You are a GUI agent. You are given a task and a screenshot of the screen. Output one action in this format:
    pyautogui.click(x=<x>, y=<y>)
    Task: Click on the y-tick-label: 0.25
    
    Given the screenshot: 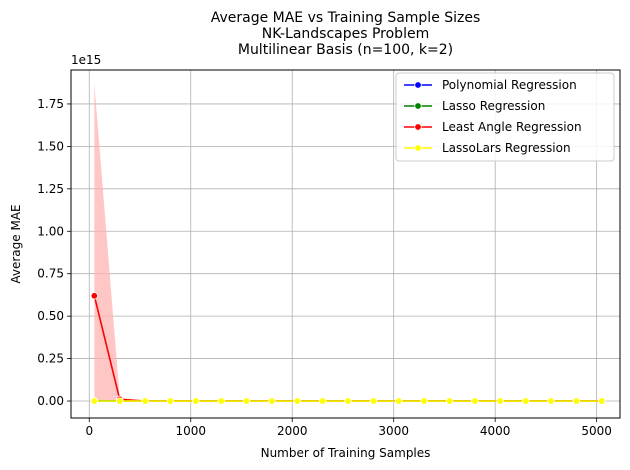 What is the action you would take?
    pyautogui.click(x=50, y=359)
    